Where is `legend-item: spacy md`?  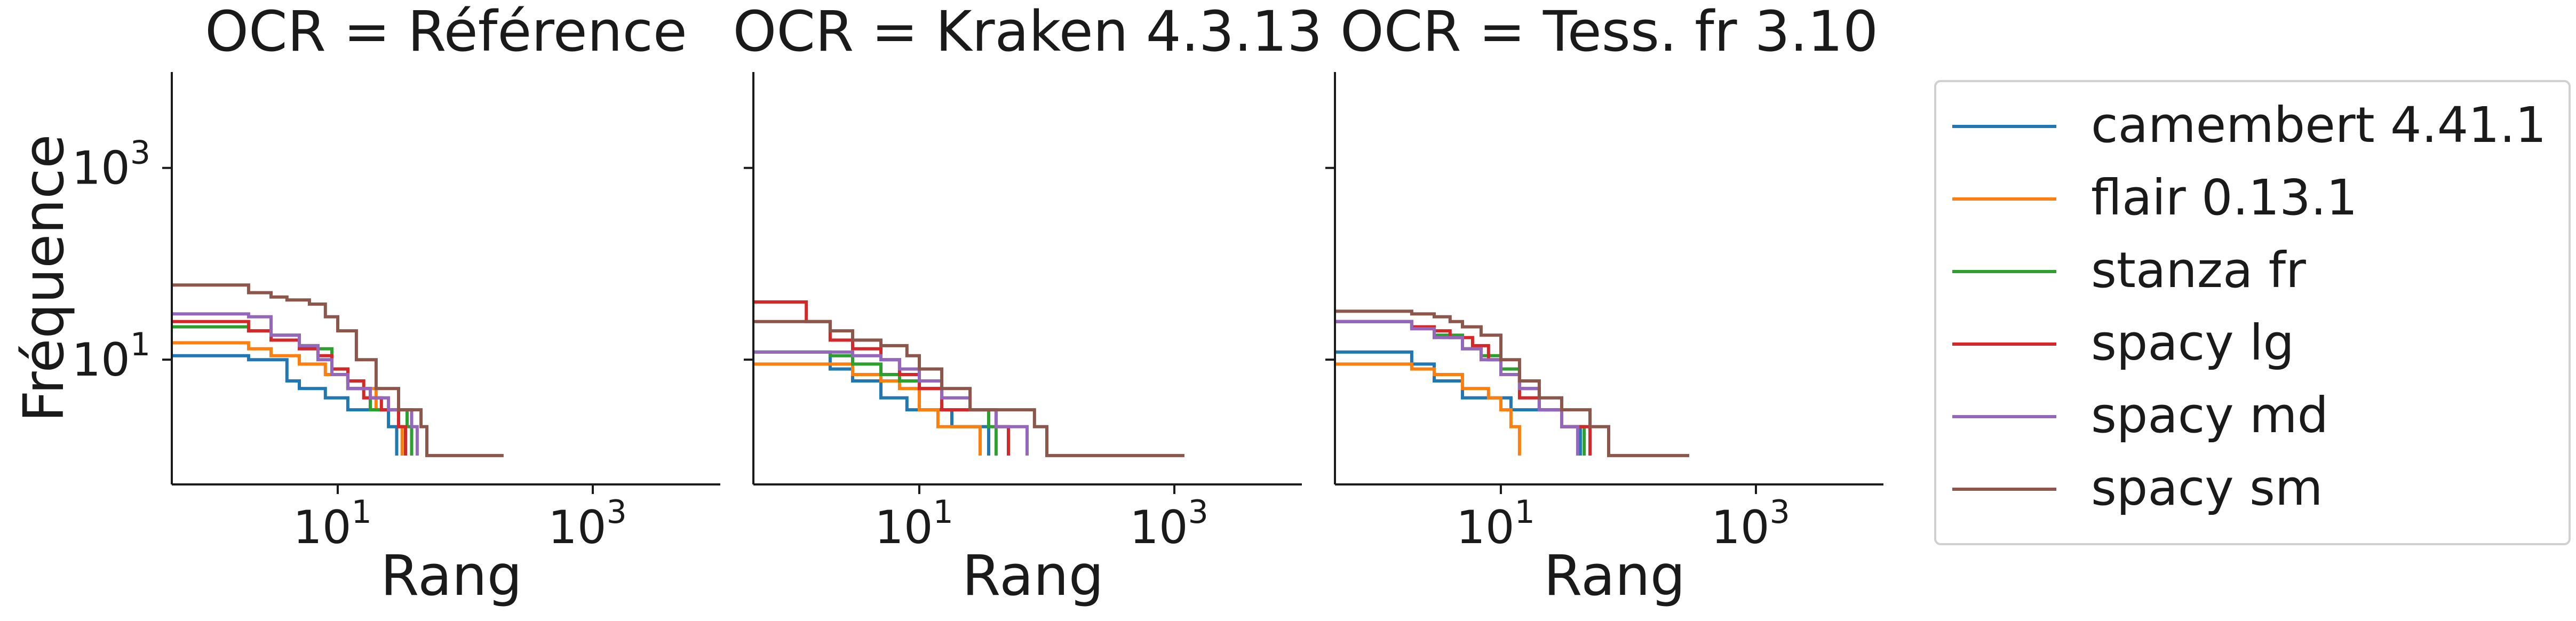 legend-item: spacy md is located at coordinates (2252, 415).